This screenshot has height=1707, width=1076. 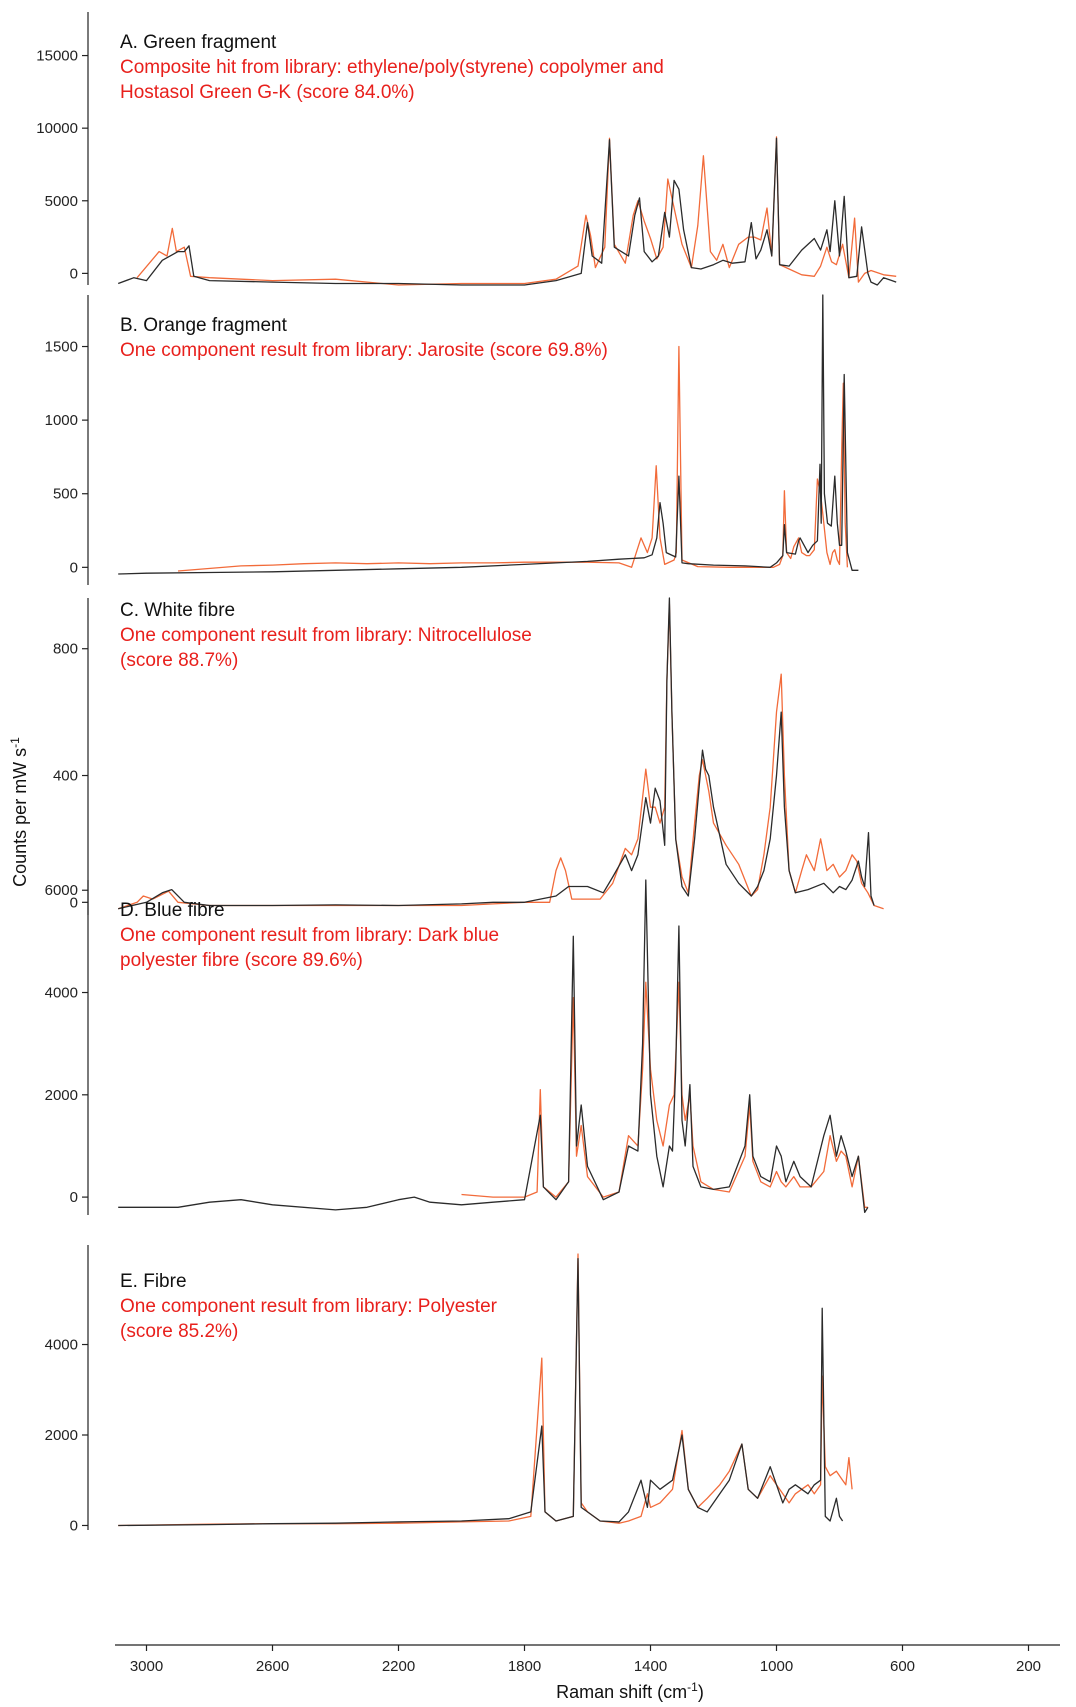 What do you see at coordinates (650, 1666) in the screenshot?
I see `x-tick-label: 1400` at bounding box center [650, 1666].